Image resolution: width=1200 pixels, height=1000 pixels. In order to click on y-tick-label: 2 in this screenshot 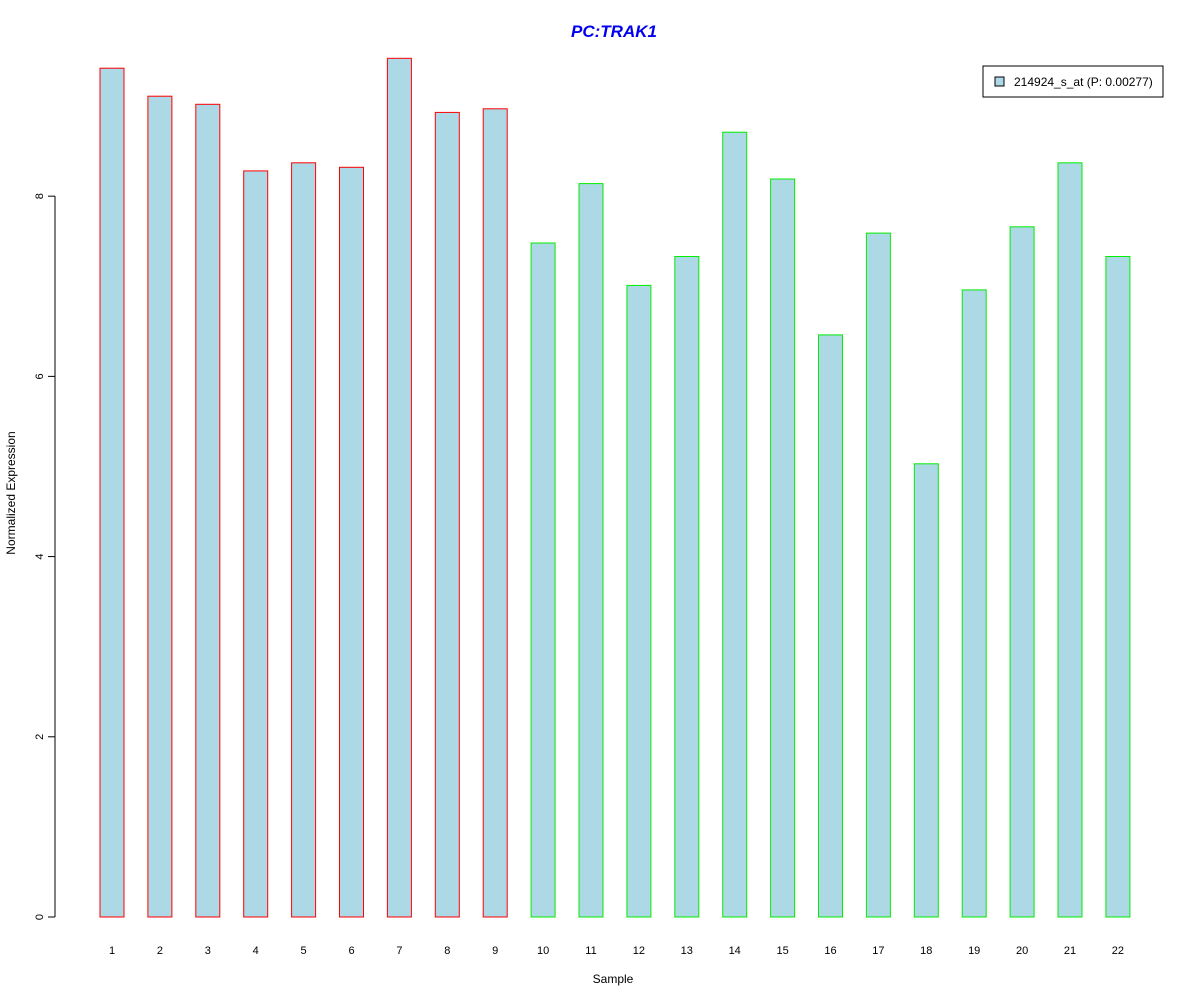, I will do `click(40, 737)`.